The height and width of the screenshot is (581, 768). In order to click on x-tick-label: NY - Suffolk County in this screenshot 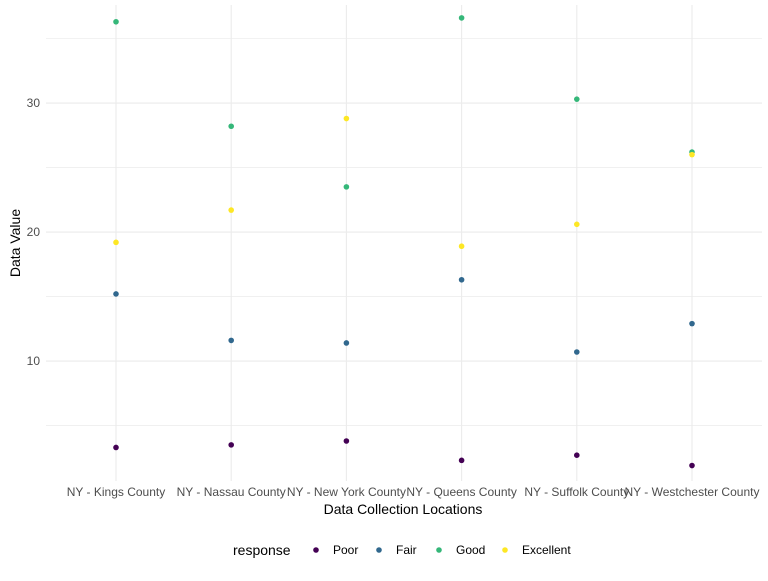, I will do `click(576, 492)`.